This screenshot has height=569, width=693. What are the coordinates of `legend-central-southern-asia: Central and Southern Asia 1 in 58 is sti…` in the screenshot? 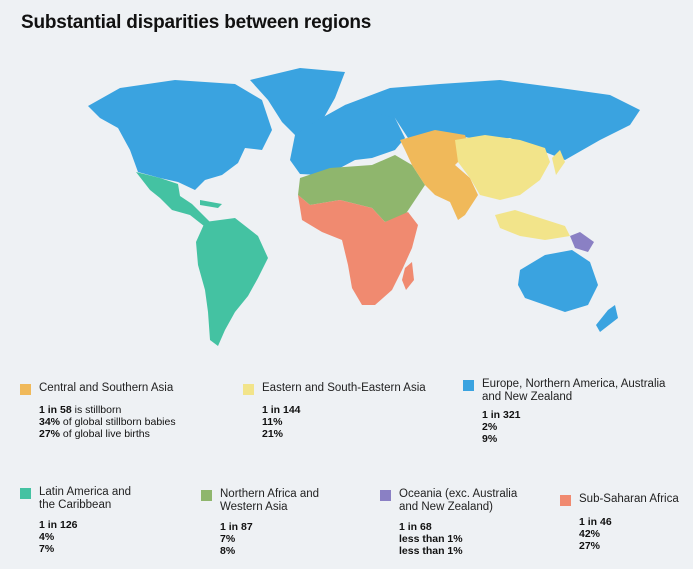 It's located at (125, 411).